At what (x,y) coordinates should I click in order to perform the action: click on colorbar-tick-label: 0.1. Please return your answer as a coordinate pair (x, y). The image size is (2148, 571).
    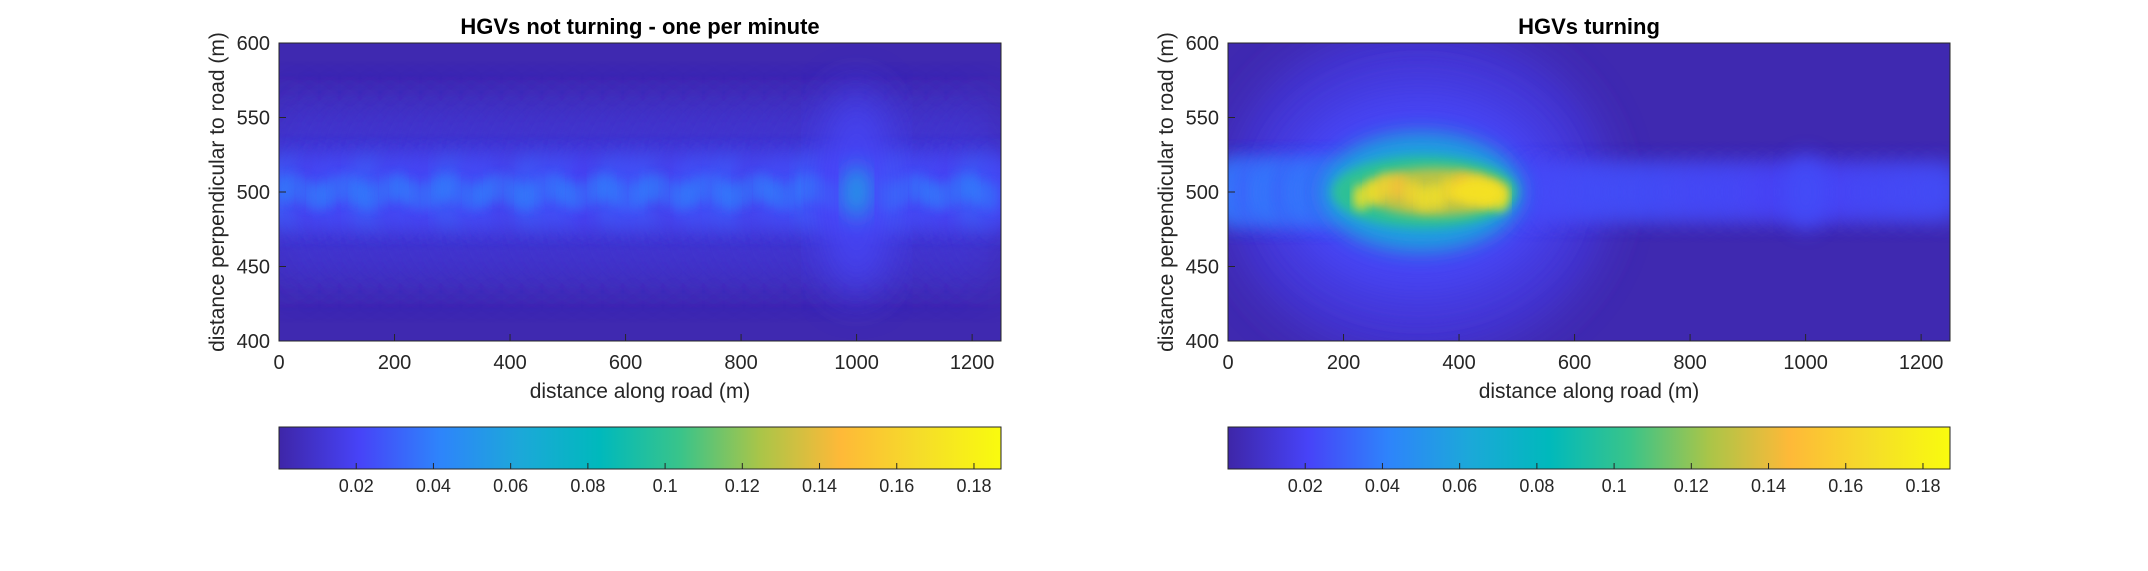
    Looking at the image, I should click on (665, 486).